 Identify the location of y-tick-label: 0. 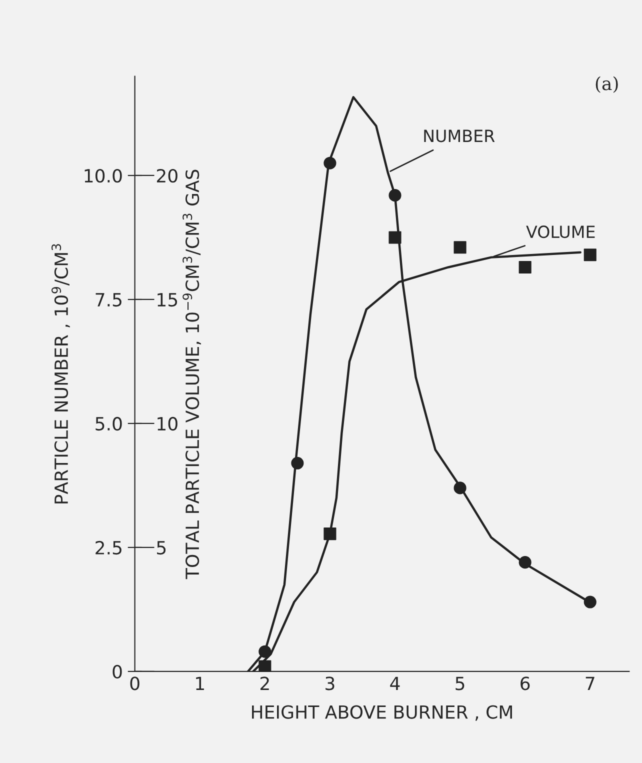
(117, 671).